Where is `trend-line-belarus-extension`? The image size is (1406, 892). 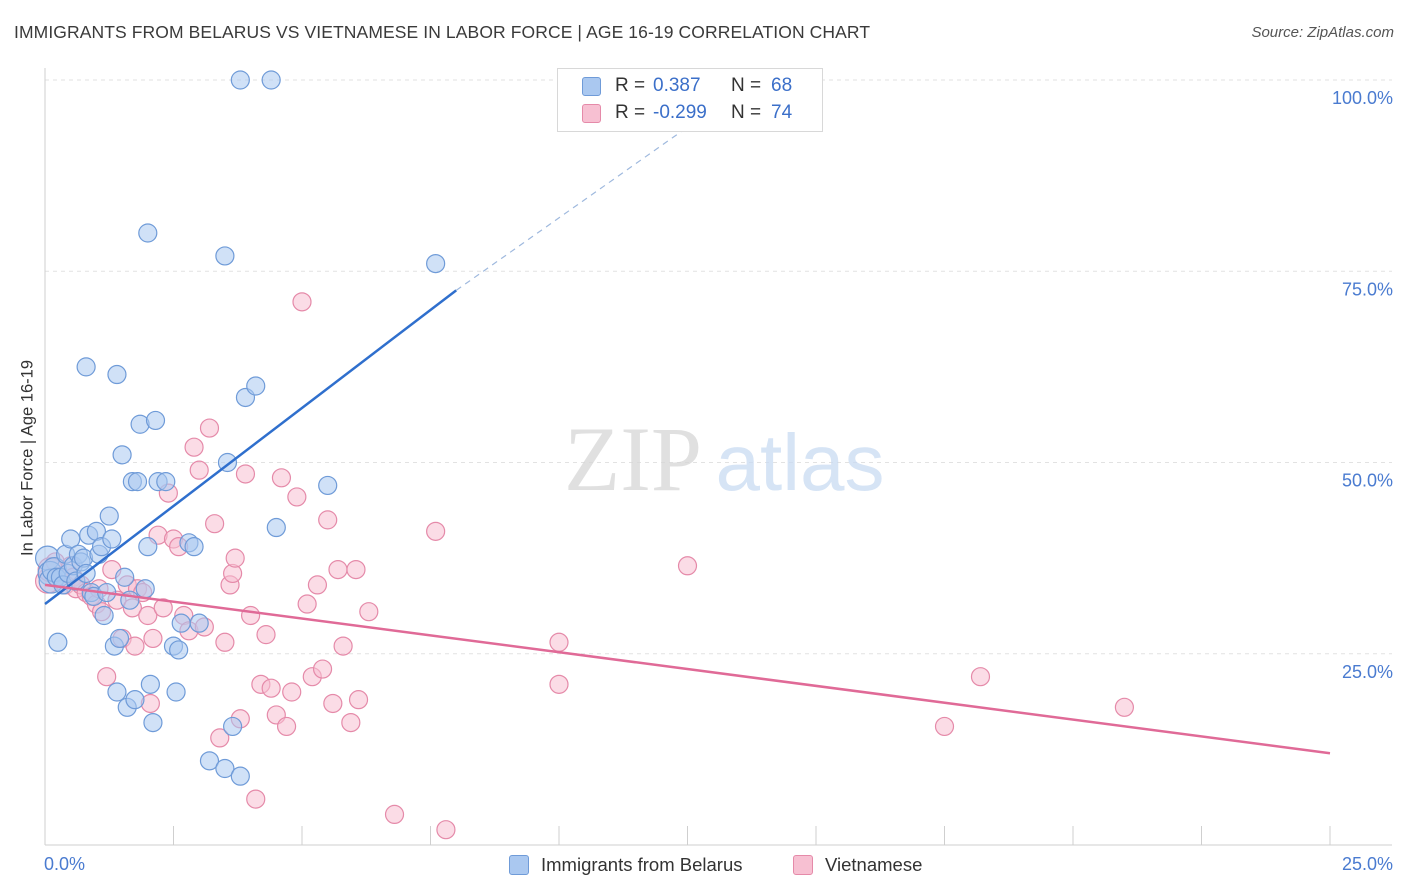
trend-line-belarus-extension is located at coordinates (605, 185).